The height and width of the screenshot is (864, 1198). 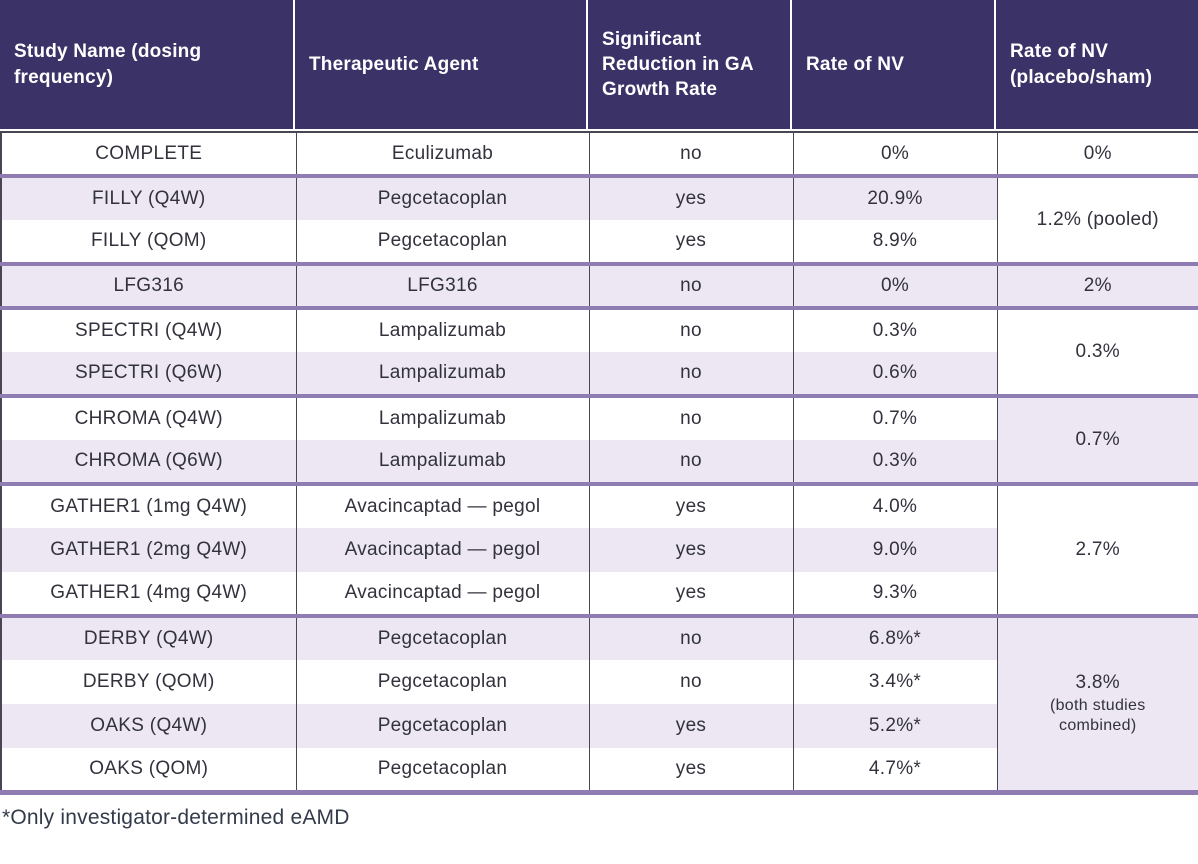 I want to click on header-rate-of-nv-placebo: Rate of NV (placebo/sham), so click(x=1097, y=64).